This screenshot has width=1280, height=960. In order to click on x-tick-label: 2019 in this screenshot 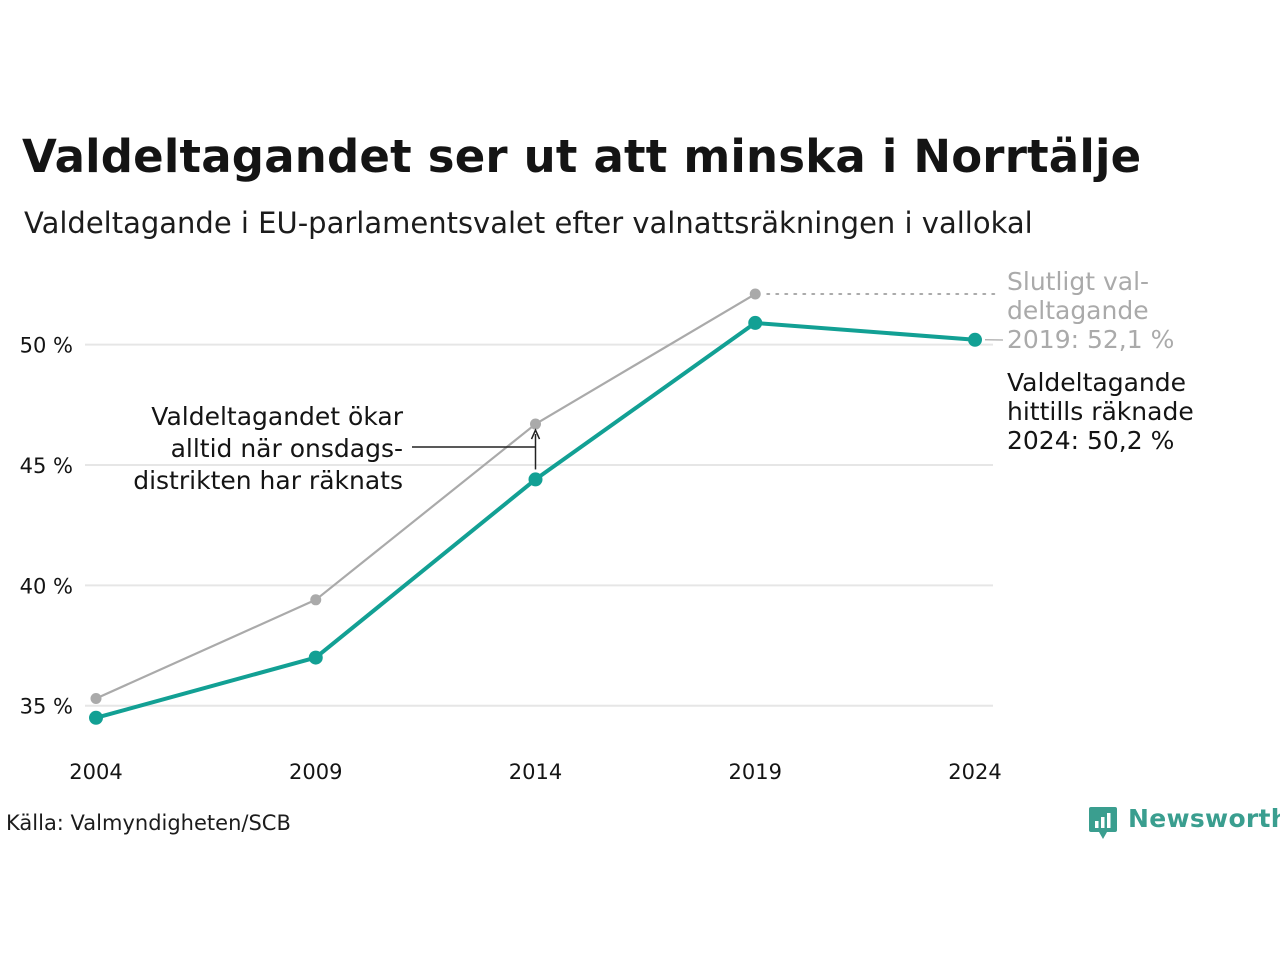, I will do `click(755, 772)`.